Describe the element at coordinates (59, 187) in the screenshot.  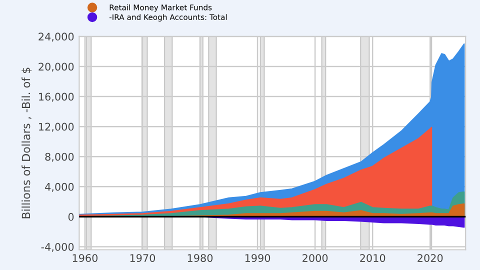
I see `y-tick-label: 4,000` at that location.